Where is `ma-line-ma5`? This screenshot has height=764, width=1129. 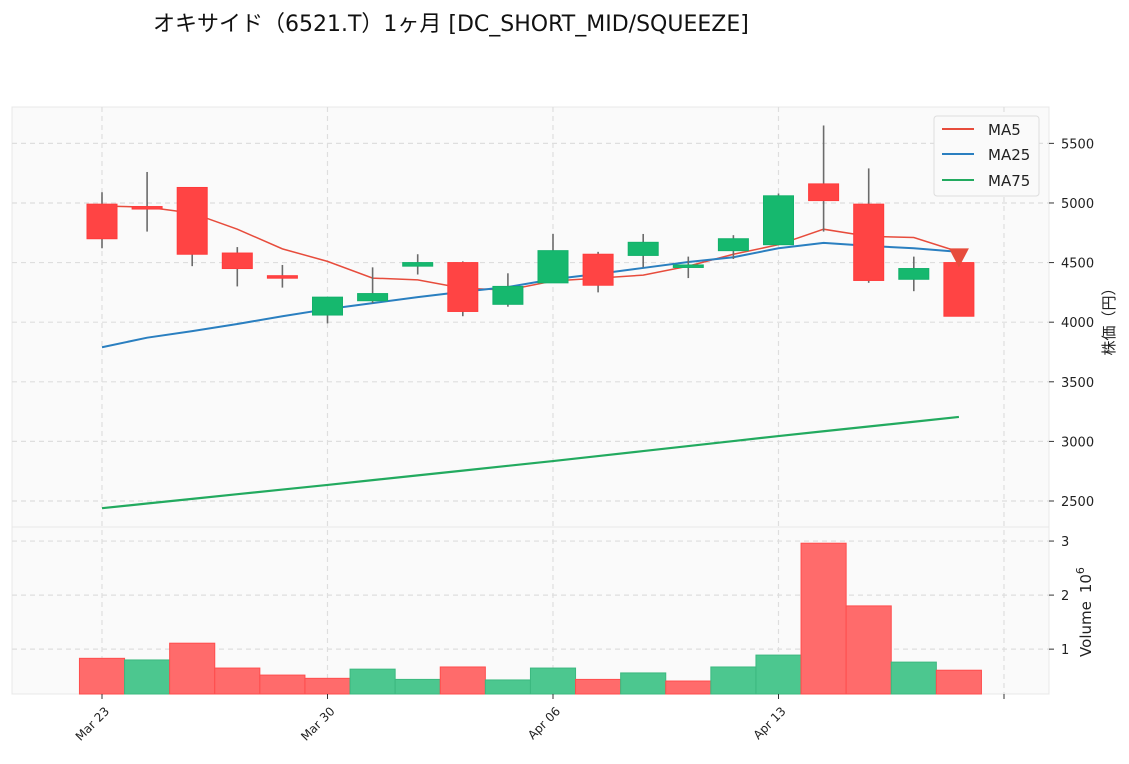
ma-line-ma5 is located at coordinates (530, 248).